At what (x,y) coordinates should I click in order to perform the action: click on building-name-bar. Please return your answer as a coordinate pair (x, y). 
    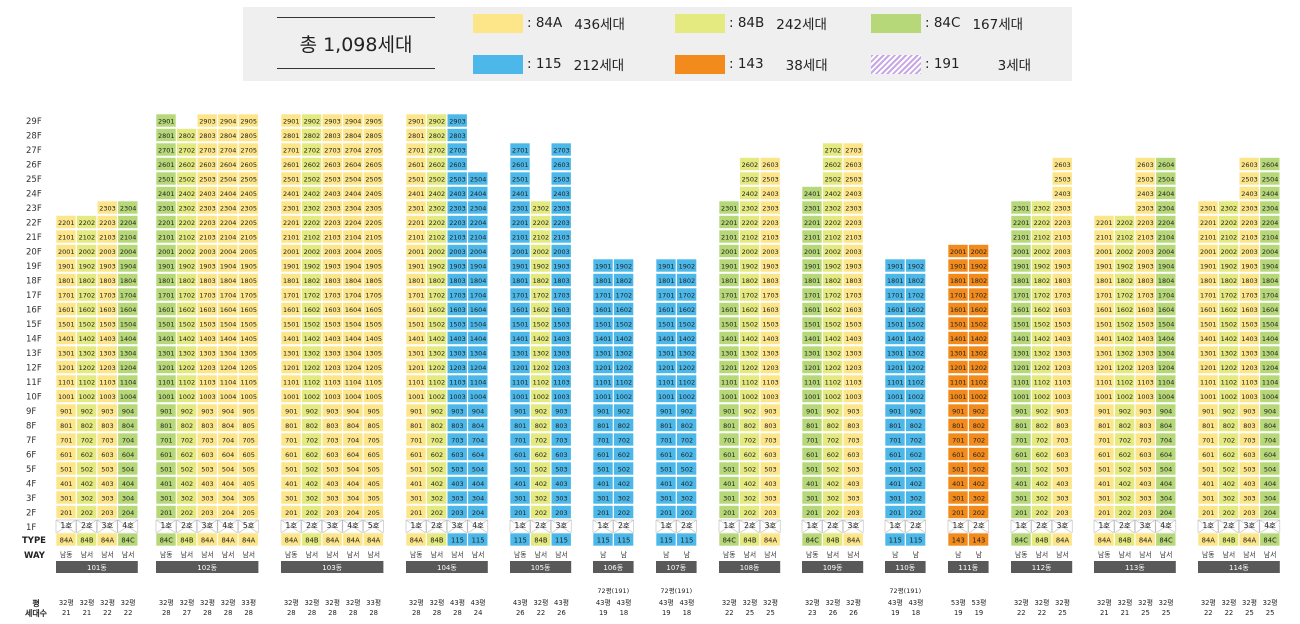
    Looking at the image, I should click on (97, 567).